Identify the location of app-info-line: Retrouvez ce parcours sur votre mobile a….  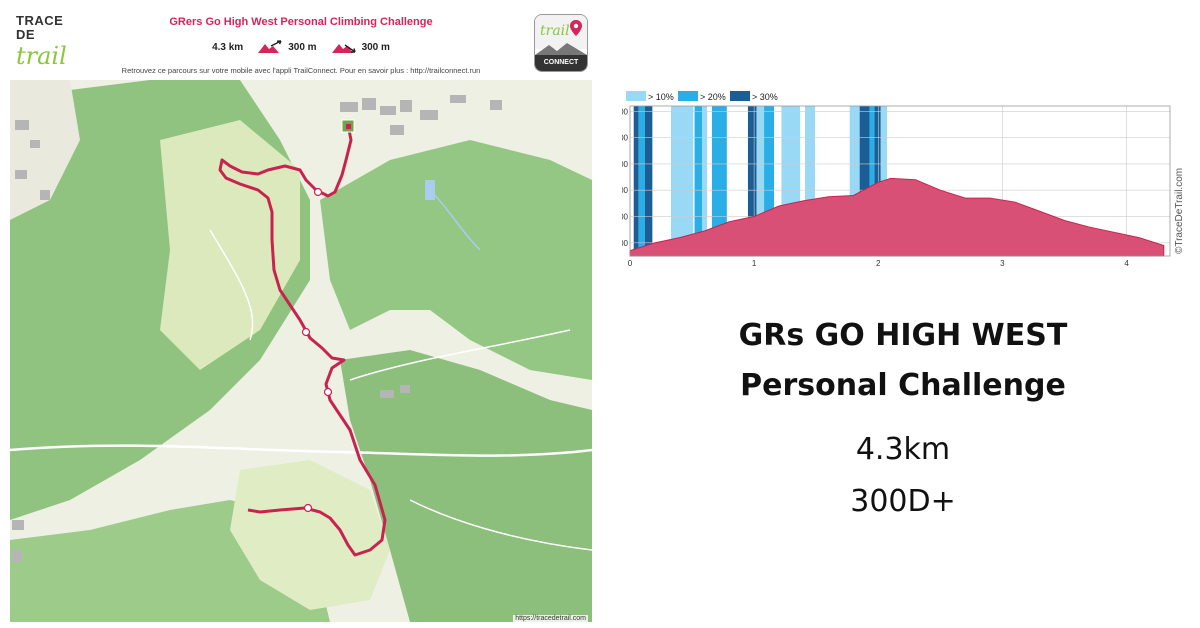
(301, 70).